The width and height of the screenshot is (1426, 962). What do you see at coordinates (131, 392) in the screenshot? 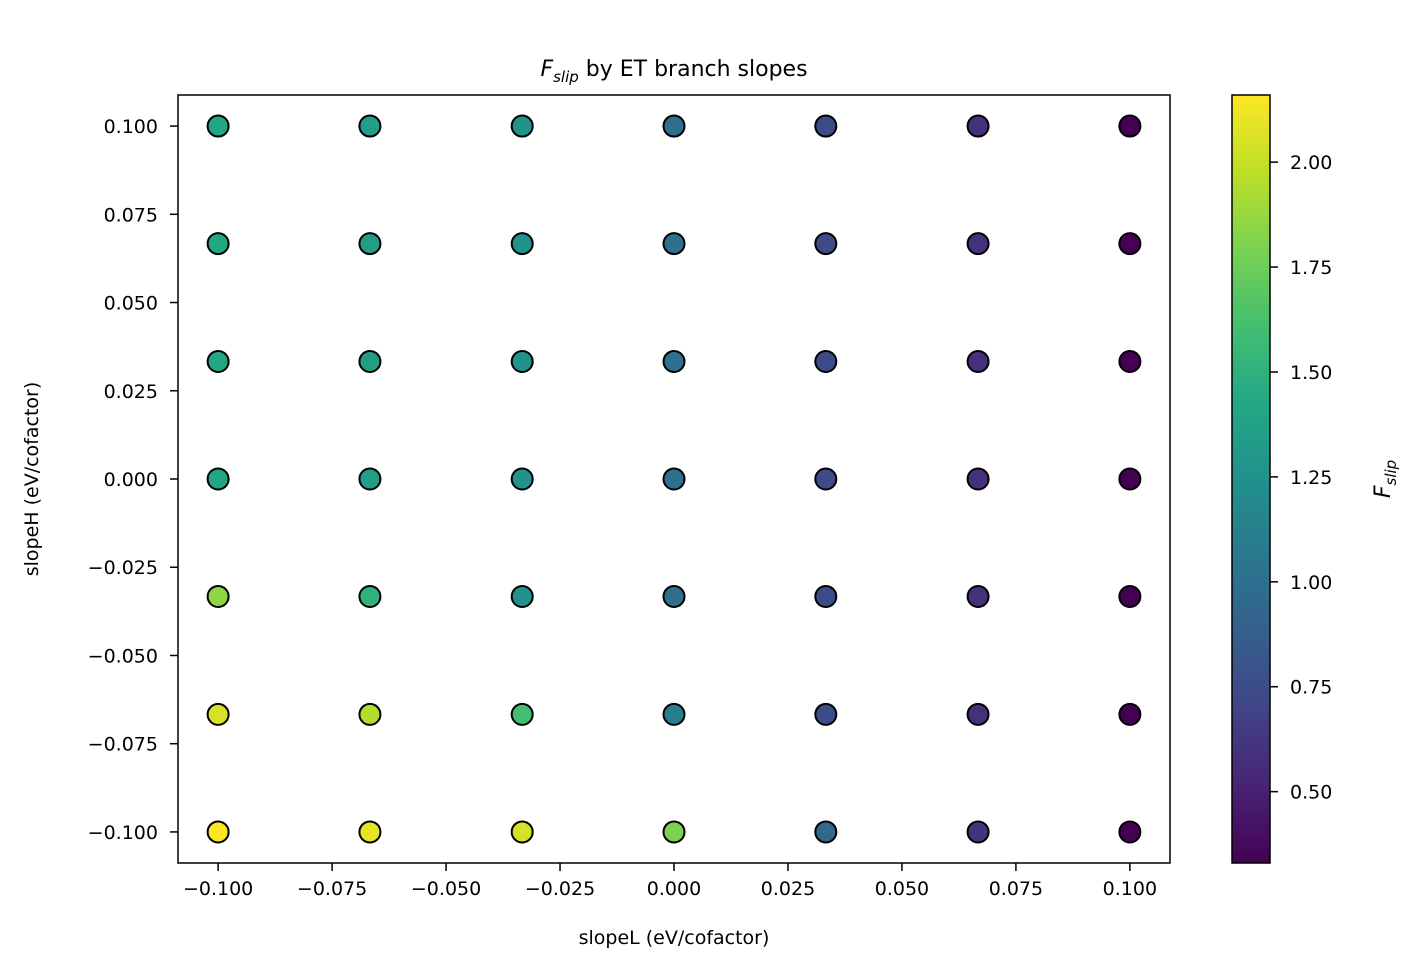
I see `y-tick-label: 0.025` at bounding box center [131, 392].